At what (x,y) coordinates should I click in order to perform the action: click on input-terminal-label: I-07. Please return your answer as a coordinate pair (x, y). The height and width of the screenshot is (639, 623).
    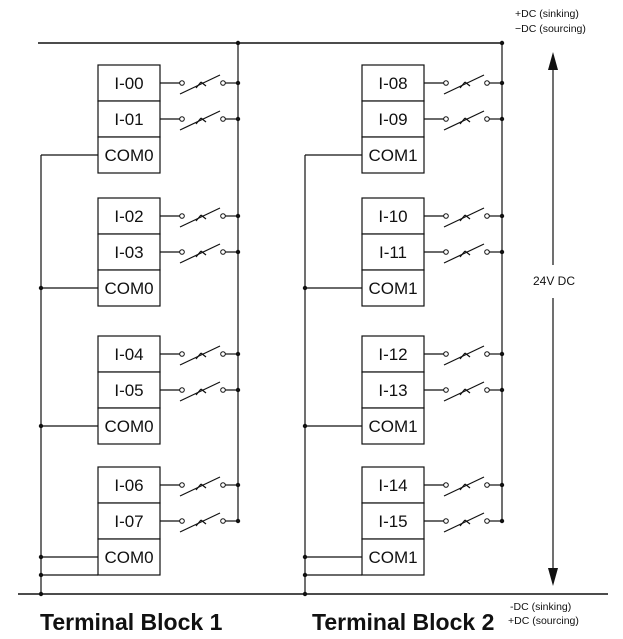
    Looking at the image, I should click on (128, 521).